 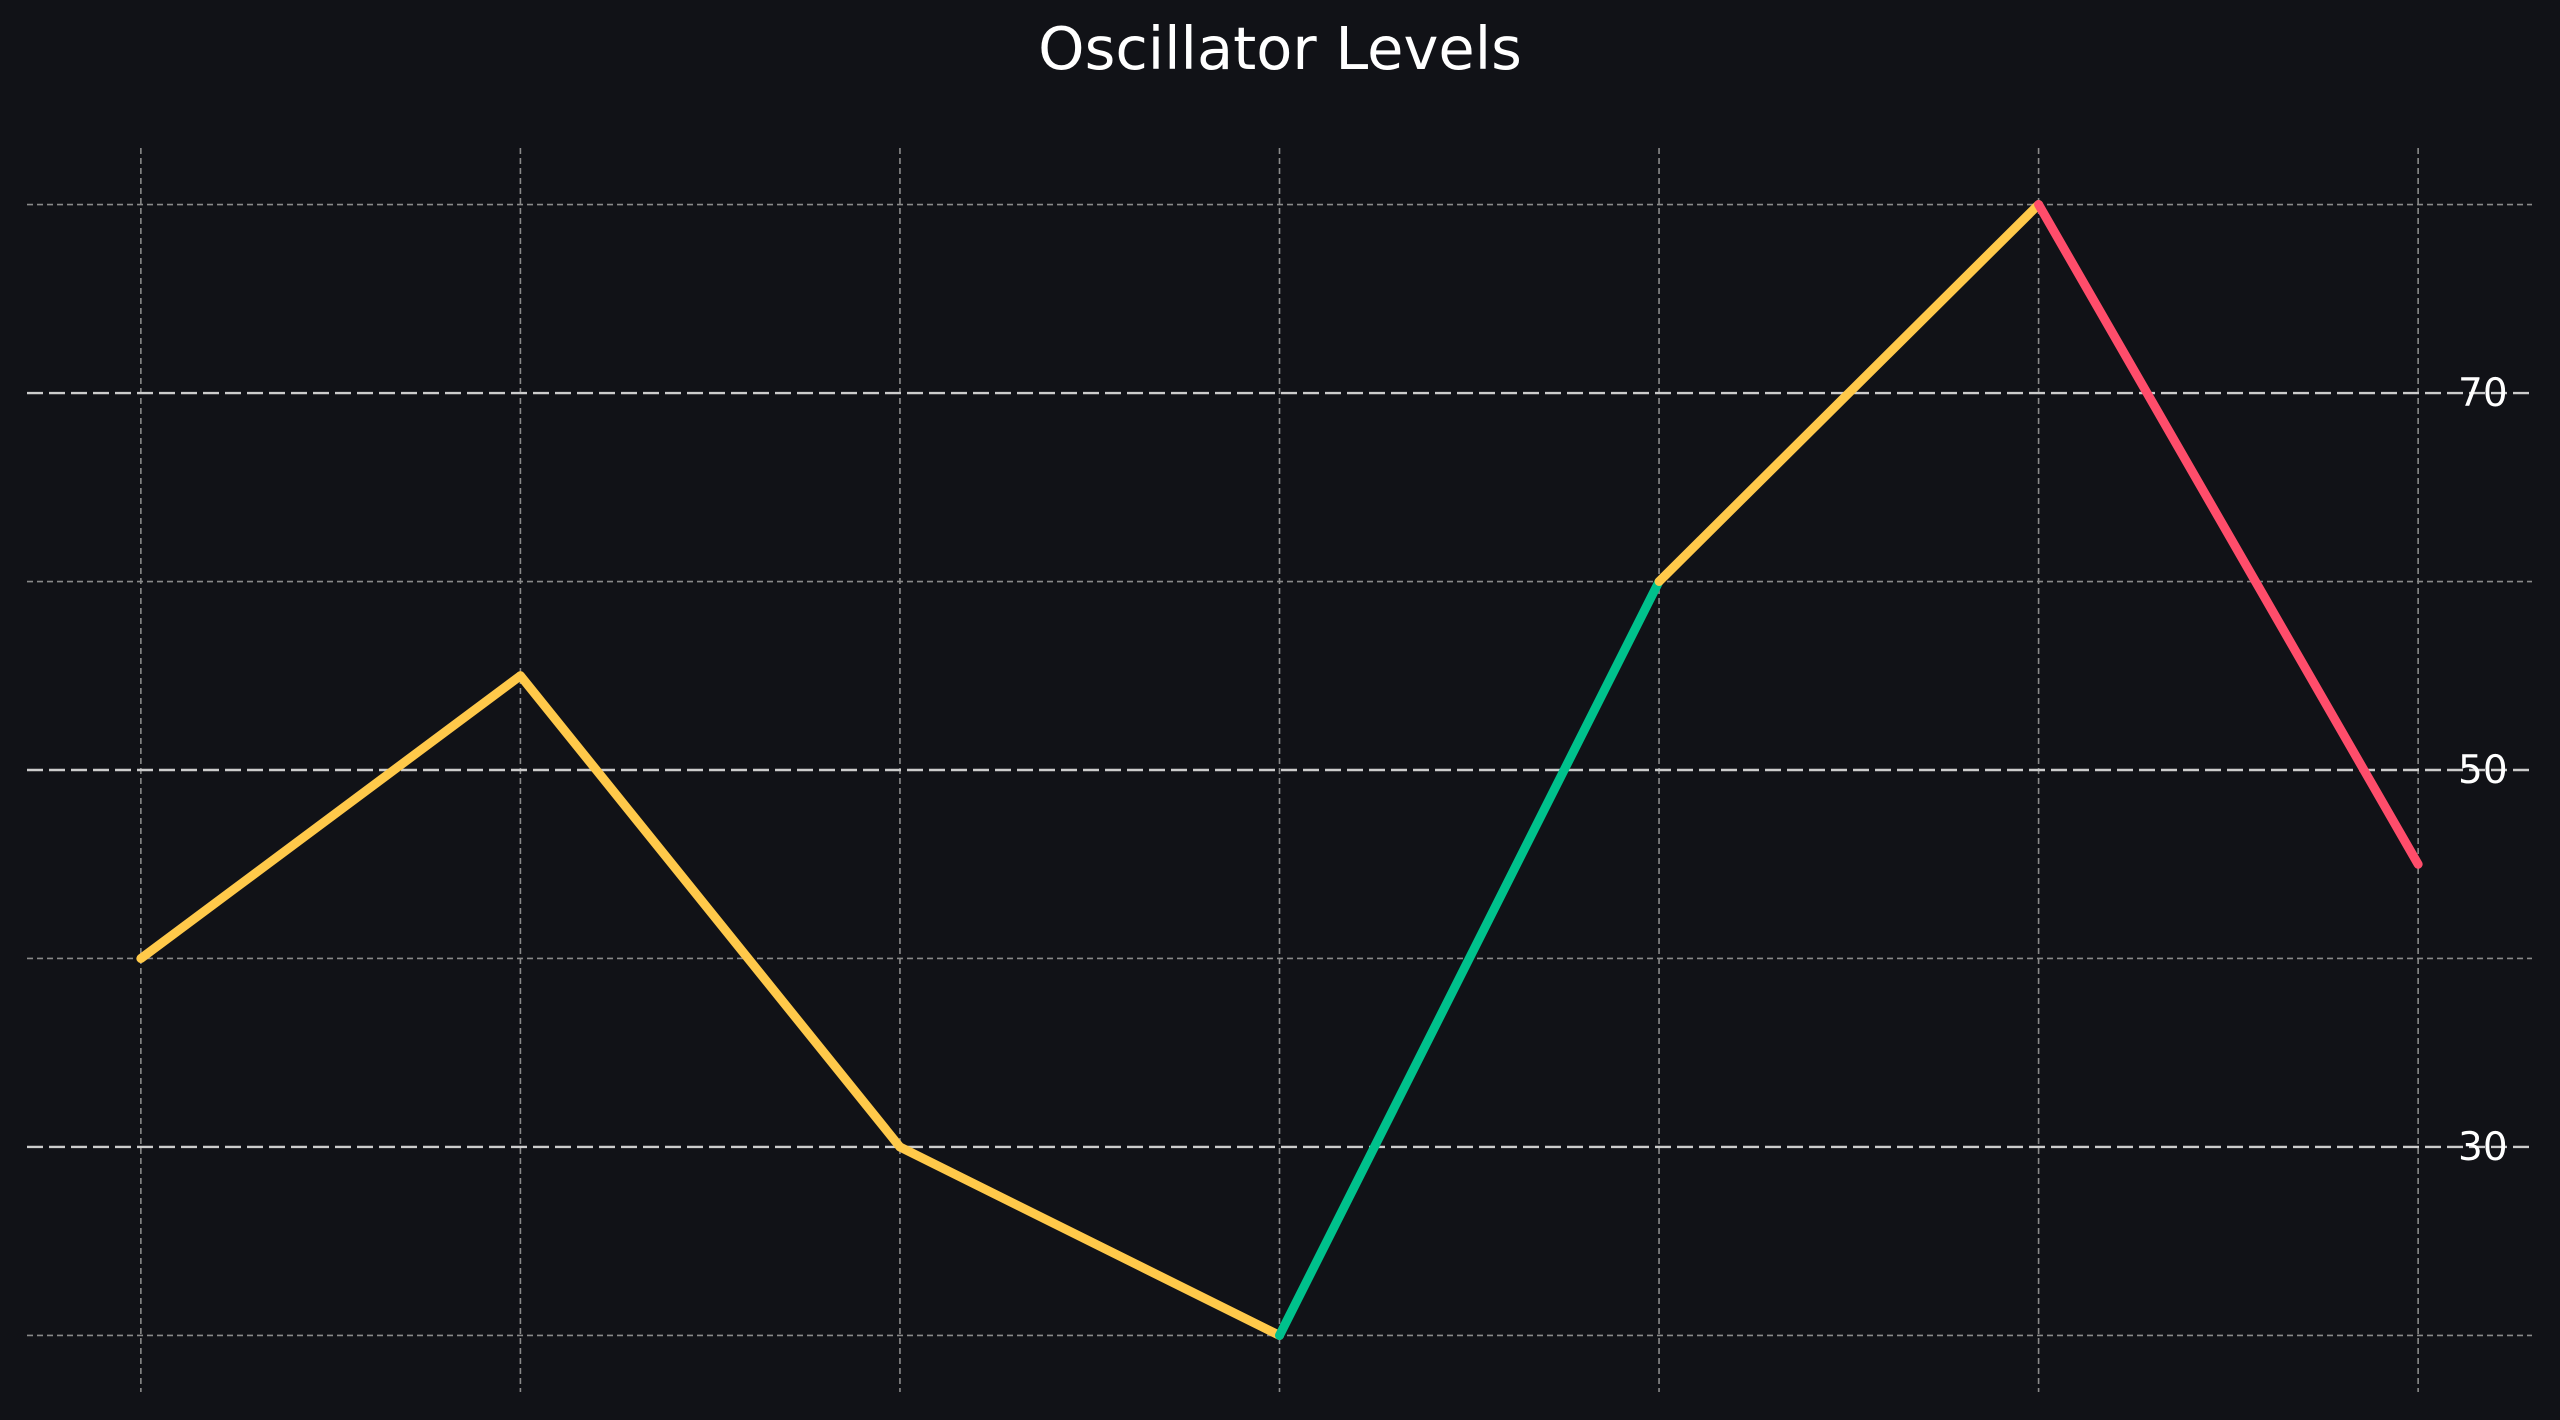 What do you see at coordinates (2483, 1147) in the screenshot?
I see `y-tick-label: 30` at bounding box center [2483, 1147].